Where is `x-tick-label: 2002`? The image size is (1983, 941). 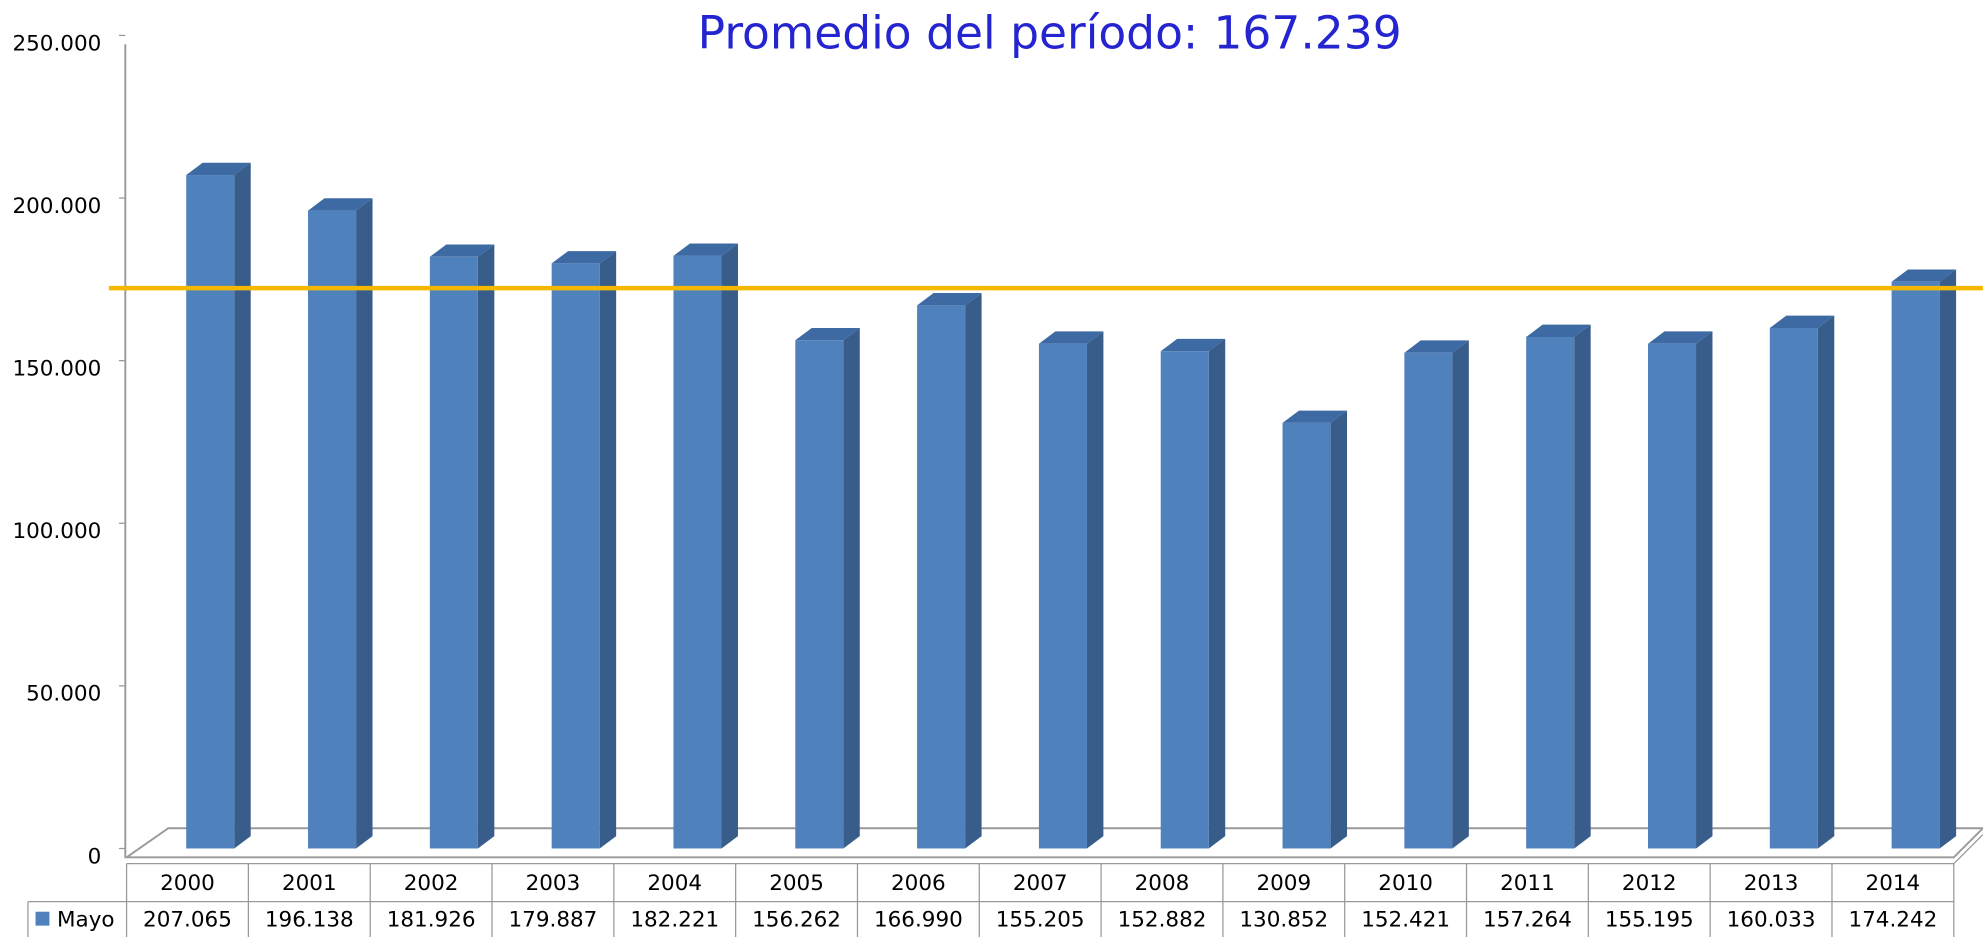 x-tick-label: 2002 is located at coordinates (431, 883).